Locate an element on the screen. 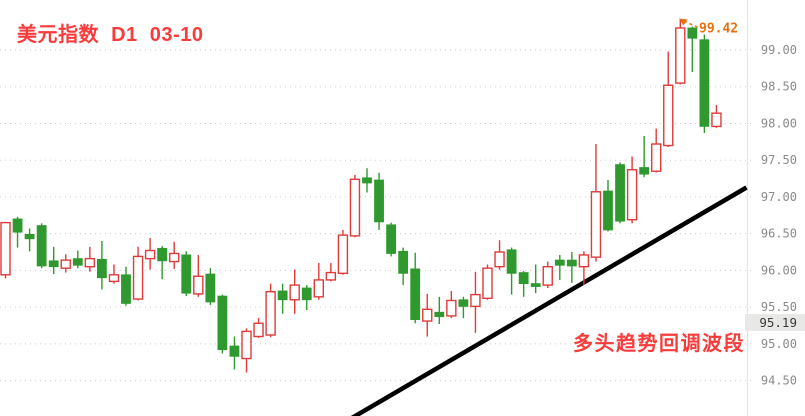  axis-label: 96.50 is located at coordinates (779, 234).